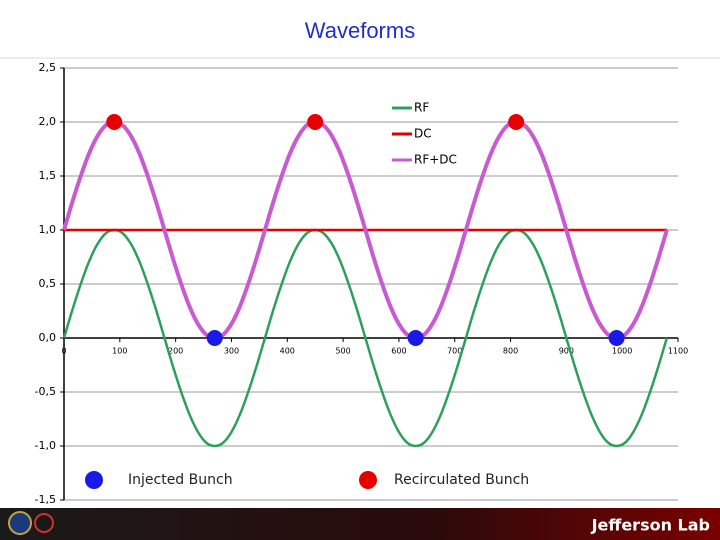 This screenshot has height=540, width=720. What do you see at coordinates (421, 108) in the screenshot?
I see `legend-label: RF` at bounding box center [421, 108].